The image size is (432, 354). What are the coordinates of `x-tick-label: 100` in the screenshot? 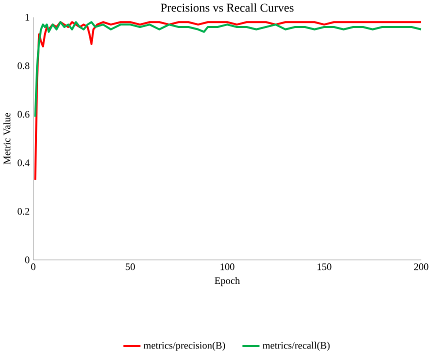 It's located at (227, 266).